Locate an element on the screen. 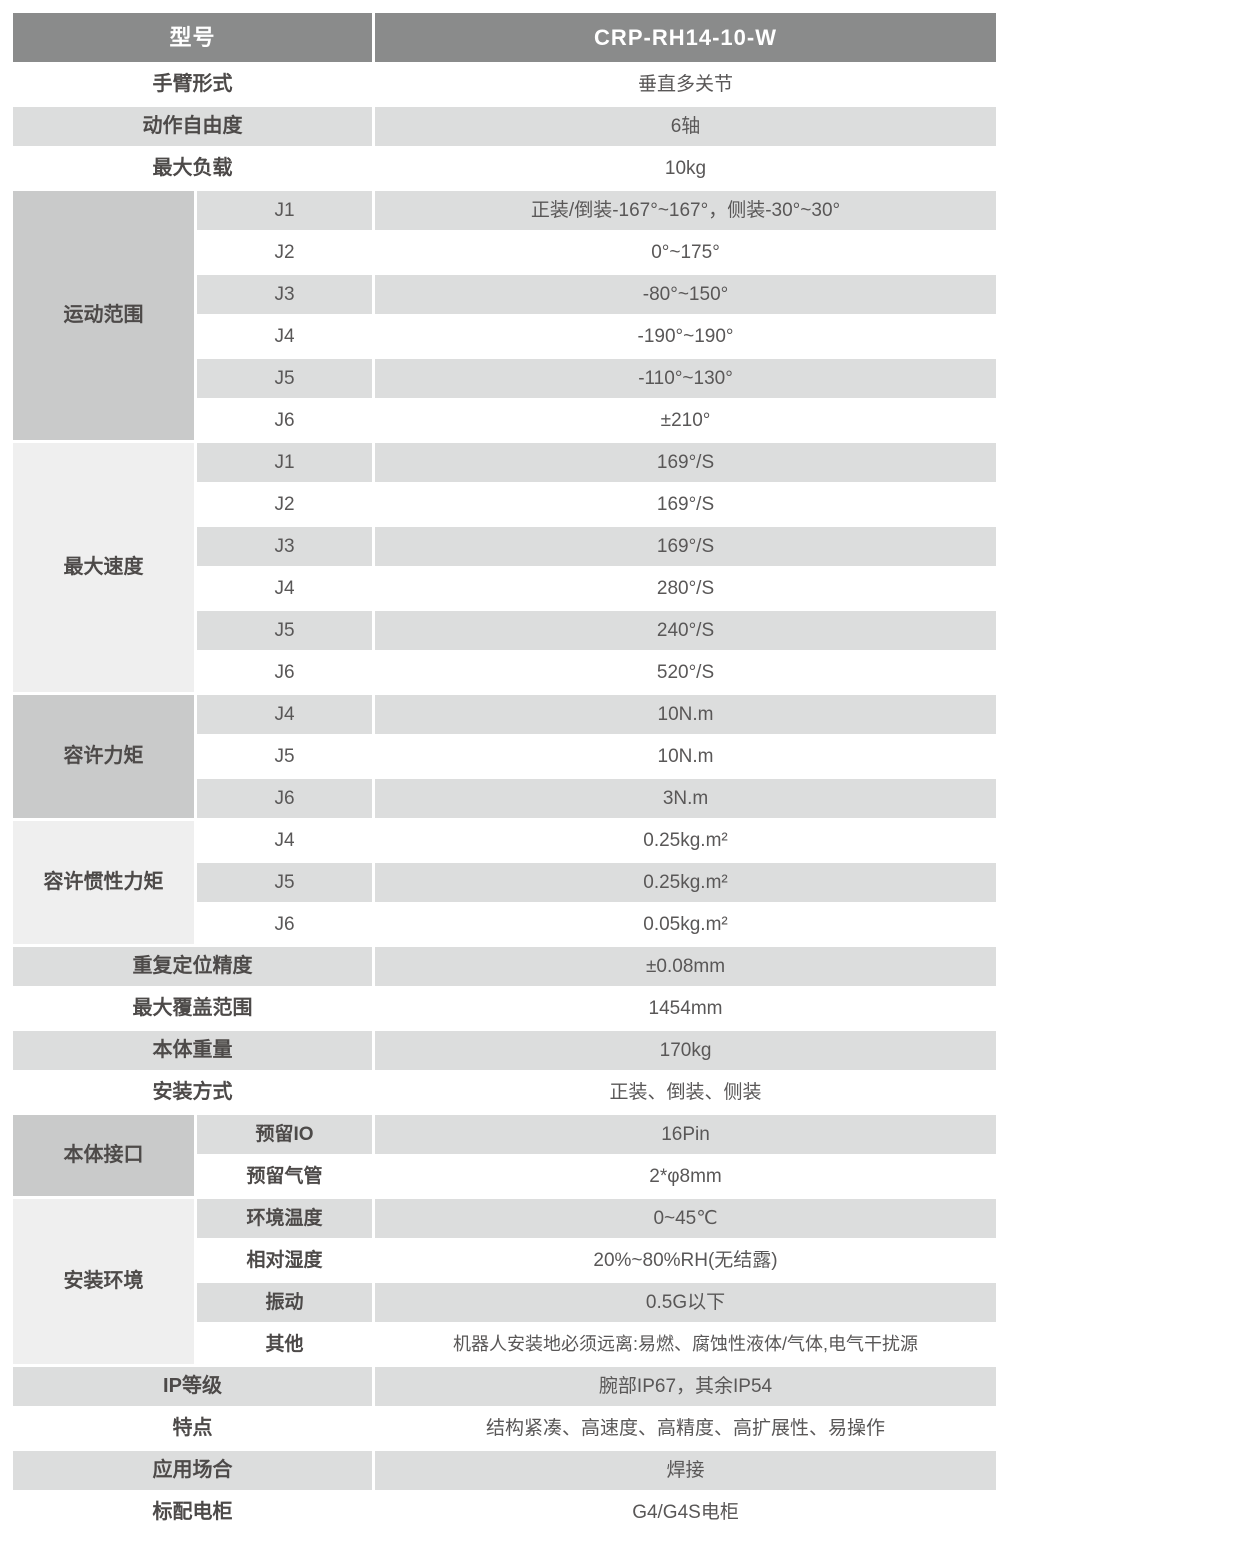 The width and height of the screenshot is (1242, 1566). table-header-row: 型号 CRP-RH14-10-W is located at coordinates (504, 37).